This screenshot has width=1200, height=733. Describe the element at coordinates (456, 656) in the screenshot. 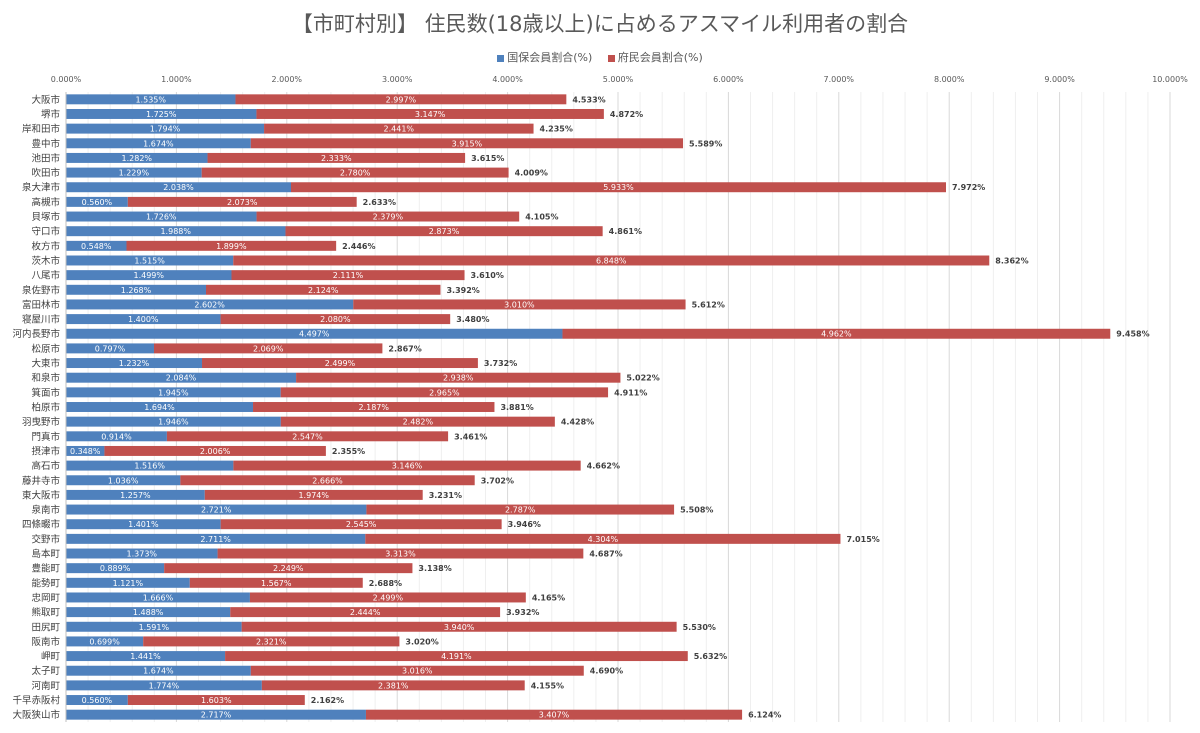

I see `data-label: 4.191%` at that location.